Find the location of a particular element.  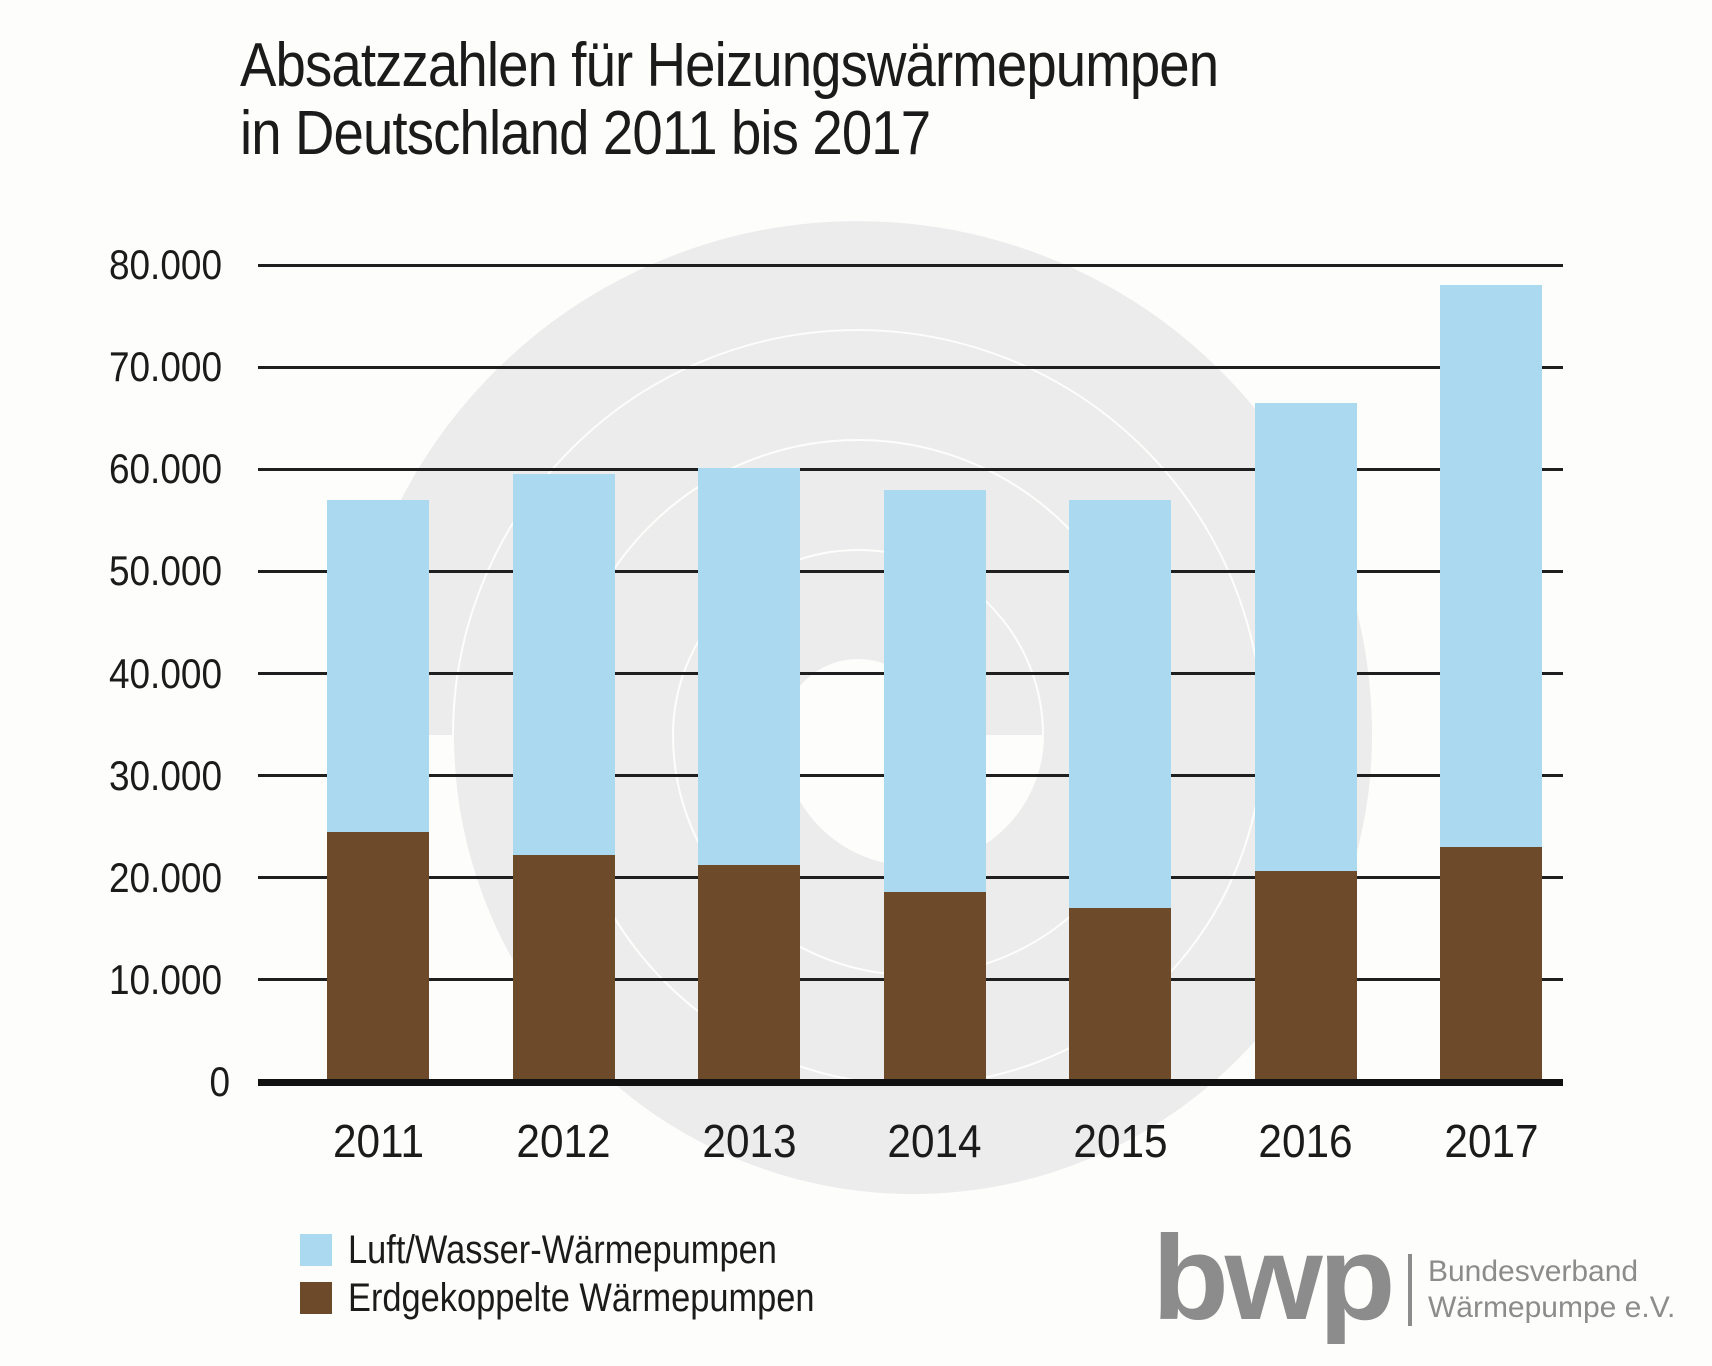

ytick-10000: 10.000 is located at coordinates (165, 979).